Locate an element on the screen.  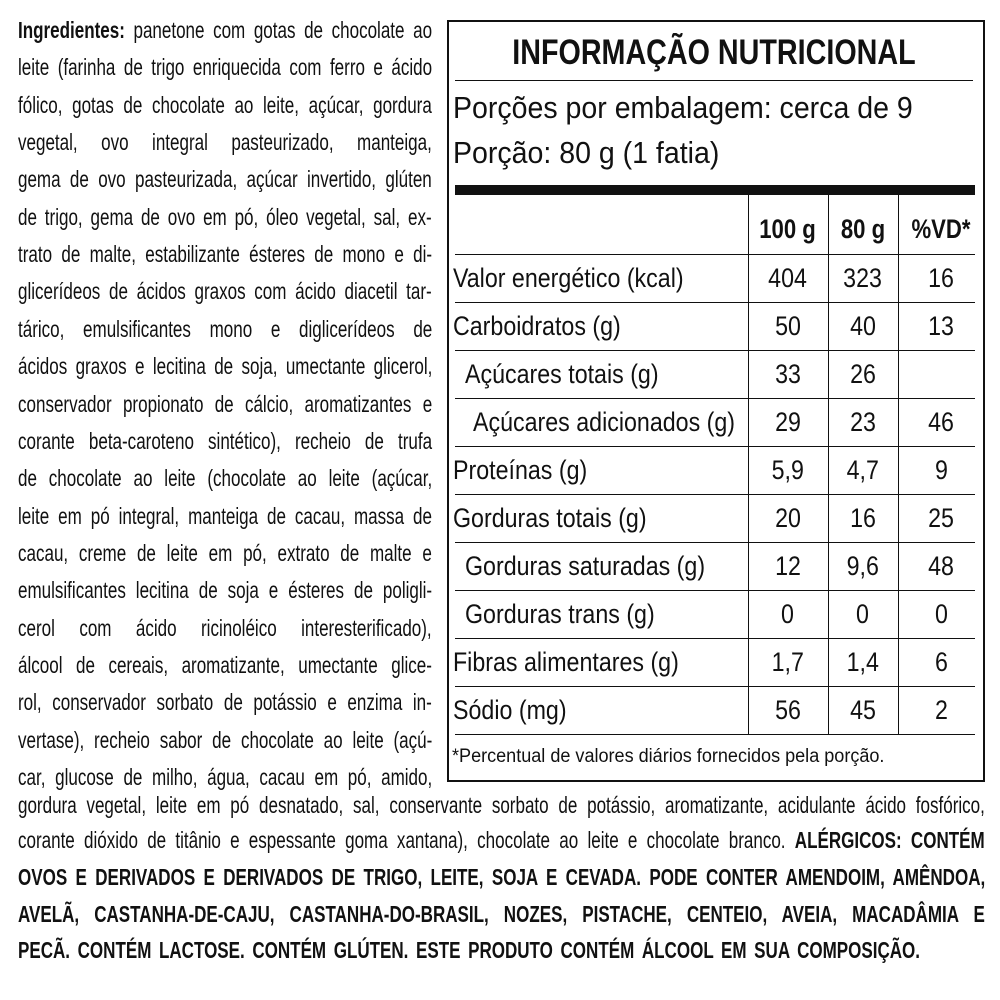
serving-size-inner: Porção: 80 g (1 fatia) is located at coordinates (586, 153).